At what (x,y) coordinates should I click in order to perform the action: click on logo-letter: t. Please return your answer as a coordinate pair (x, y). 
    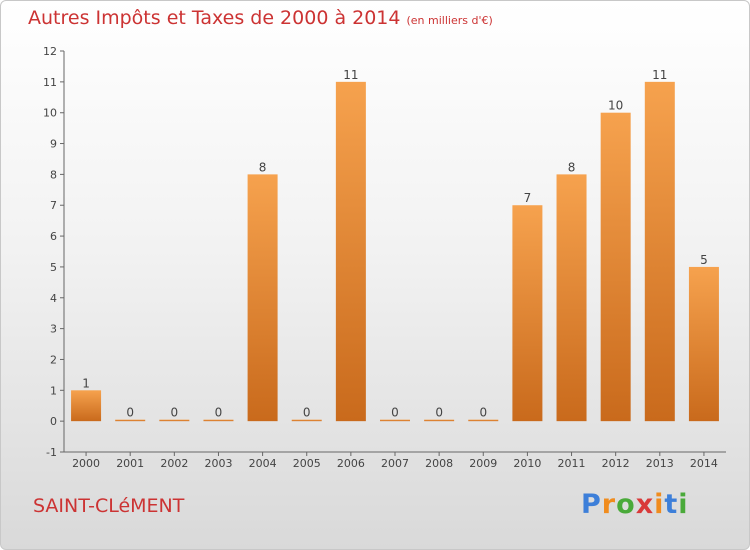
    Looking at the image, I should click on (671, 504).